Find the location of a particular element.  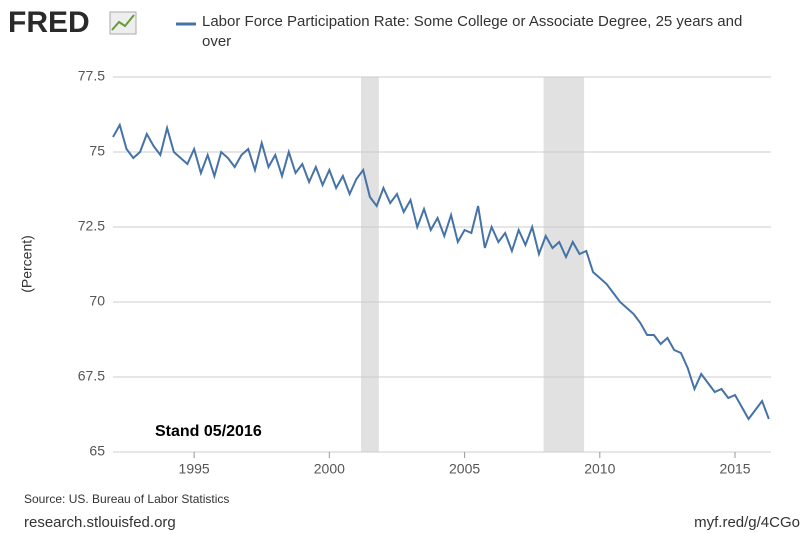

link: myf.red/g/4CGo is located at coordinates (747, 522).